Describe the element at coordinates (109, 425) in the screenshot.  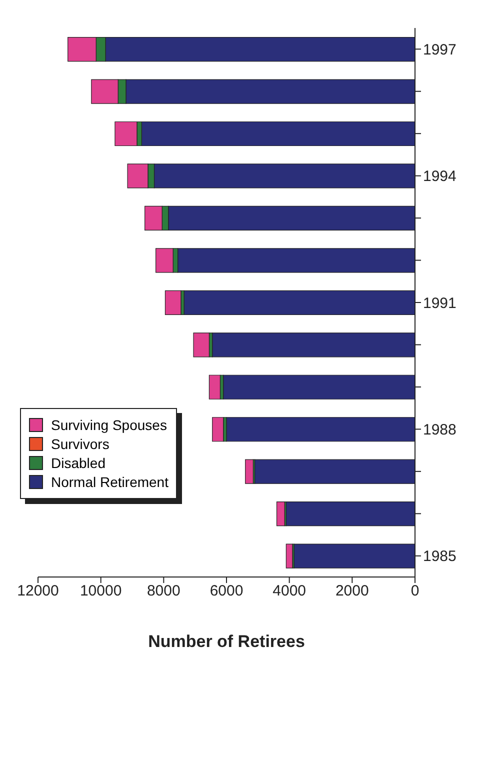
I see `legend-label: Surviving Spouses` at that location.